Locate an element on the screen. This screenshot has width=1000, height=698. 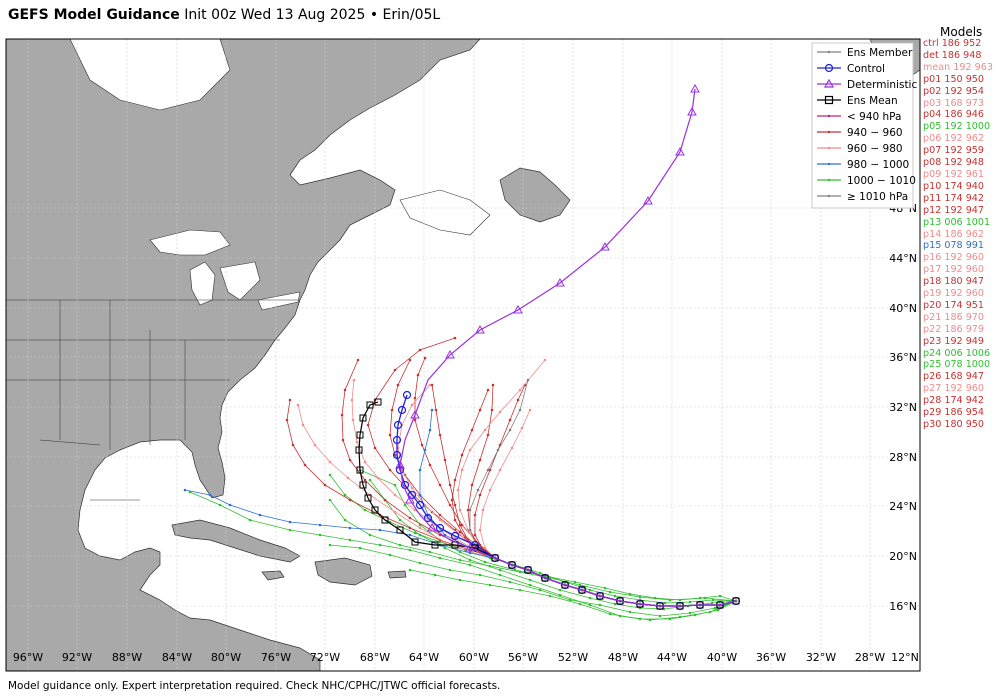
lon-label: 72°W is located at coordinates (325, 657).